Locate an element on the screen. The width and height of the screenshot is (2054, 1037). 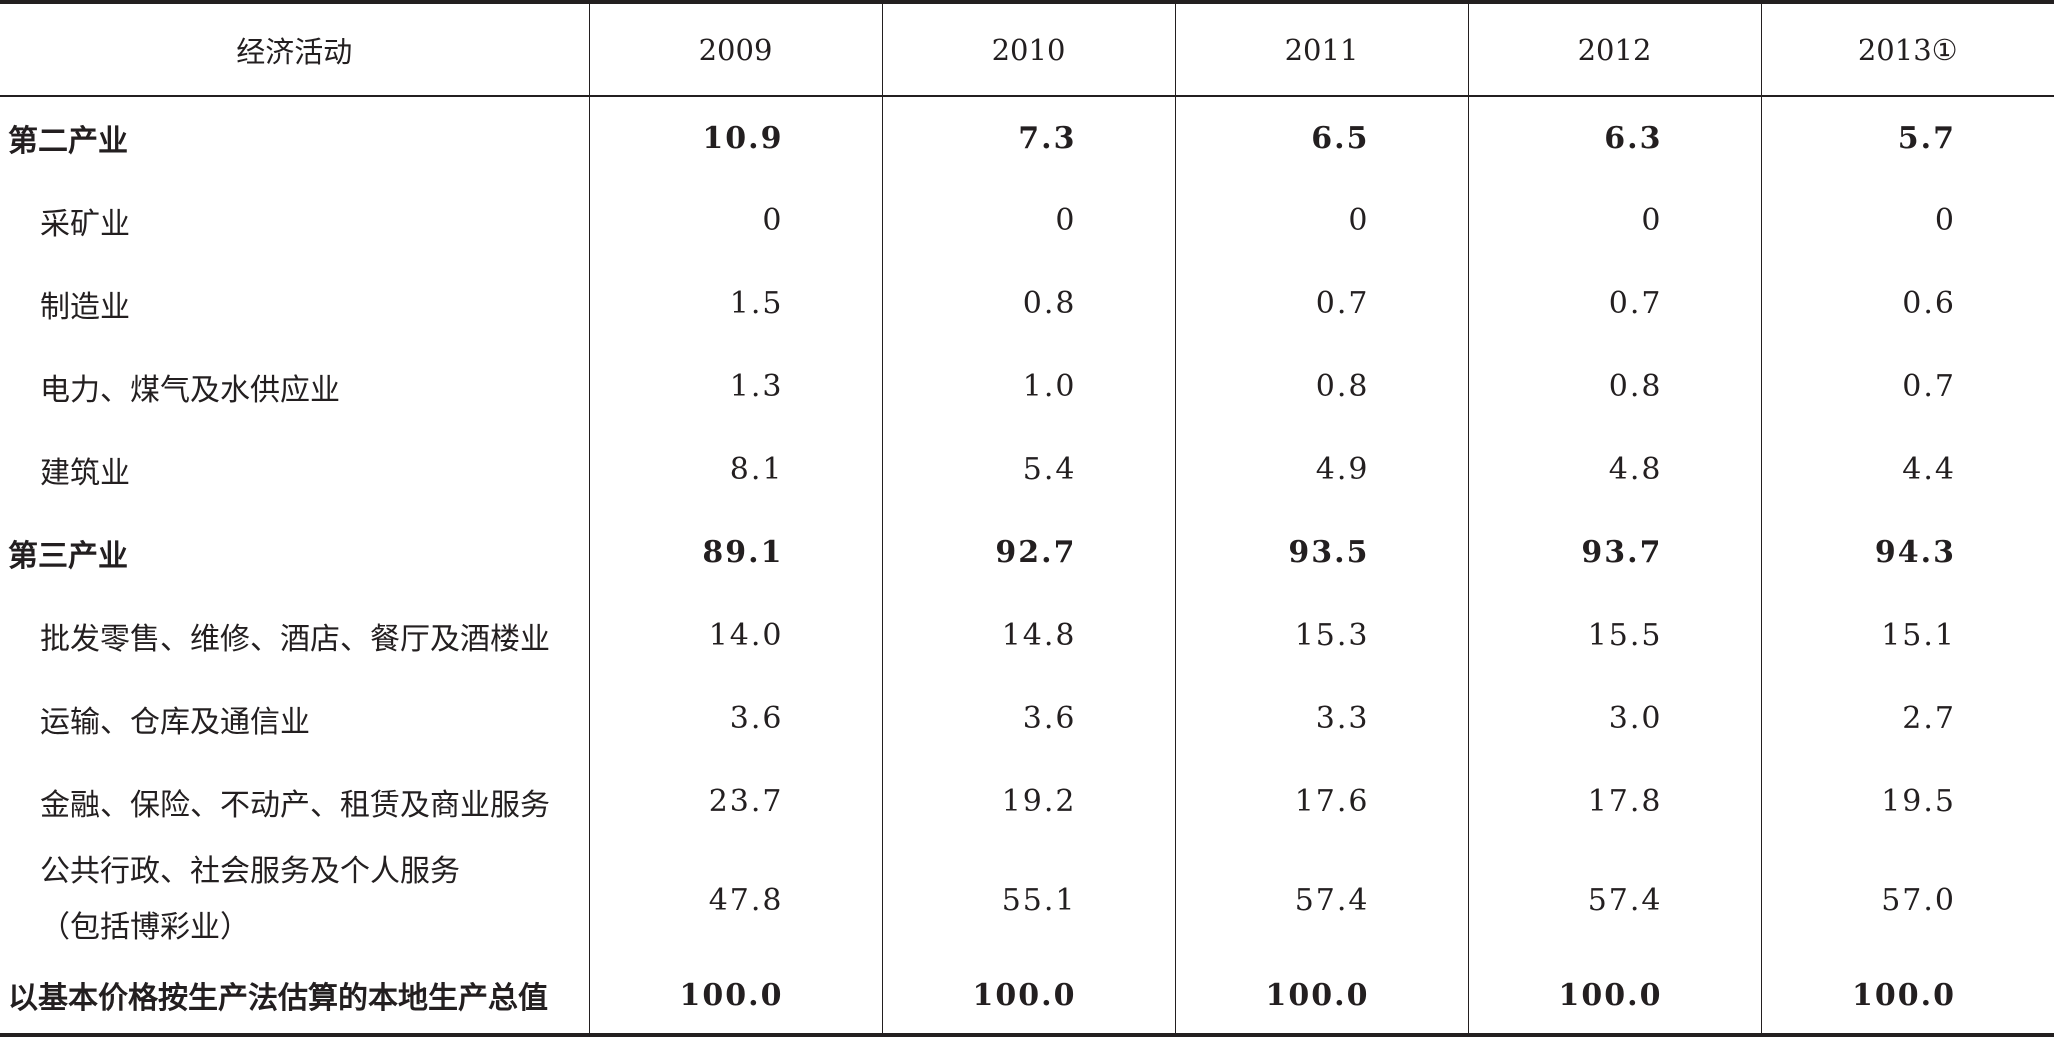
table-row: 制造业 1.5 0.8 0.7 0.7 0.6 is located at coordinates (1027, 303).